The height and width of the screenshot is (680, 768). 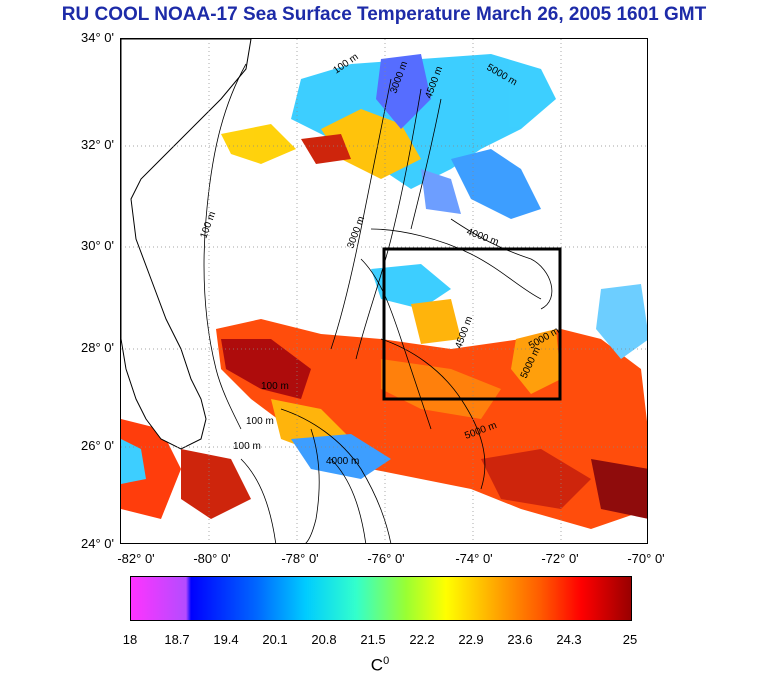 I want to click on unit-letter: C, so click(x=377, y=665).